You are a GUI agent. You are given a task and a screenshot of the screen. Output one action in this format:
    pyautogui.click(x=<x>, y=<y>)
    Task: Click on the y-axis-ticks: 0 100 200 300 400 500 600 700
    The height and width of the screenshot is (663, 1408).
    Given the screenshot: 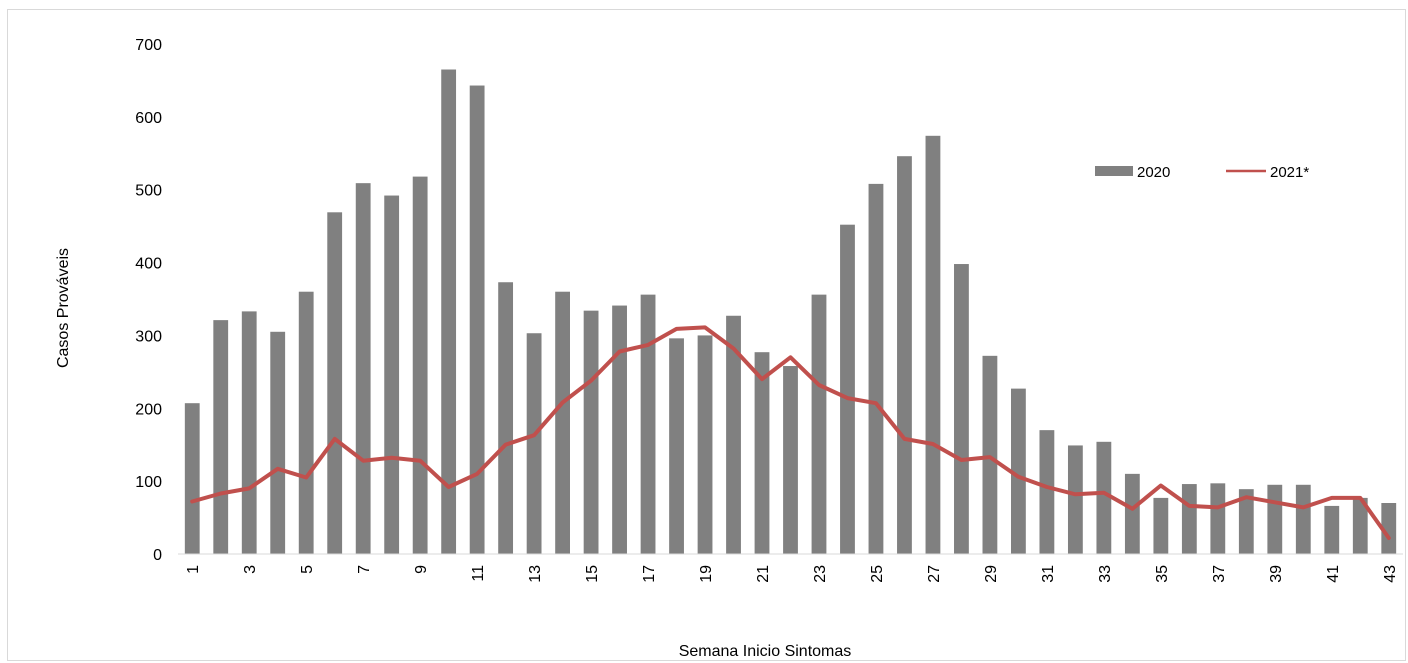 What is the action you would take?
    pyautogui.click(x=148, y=300)
    